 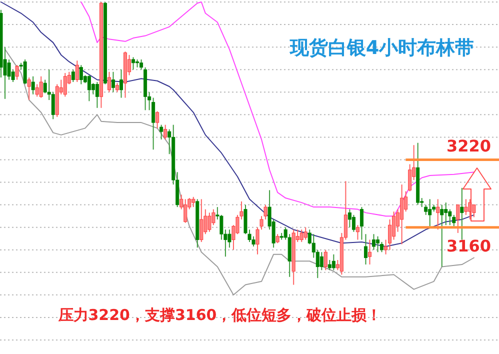 I want to click on ref-line-label: 3220, so click(x=468, y=146).